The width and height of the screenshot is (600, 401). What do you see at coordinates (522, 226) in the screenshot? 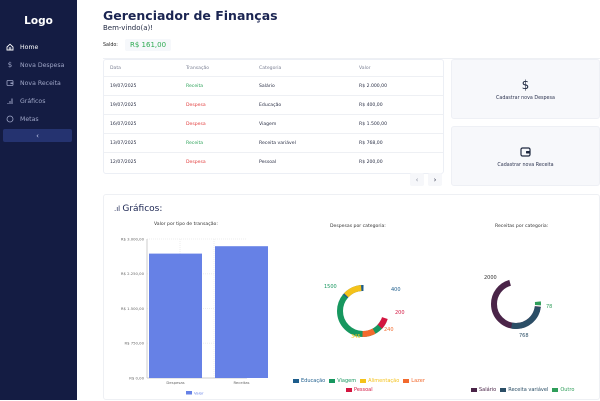
I see `income-chart-title: Receitas por categoria:` at bounding box center [522, 226].